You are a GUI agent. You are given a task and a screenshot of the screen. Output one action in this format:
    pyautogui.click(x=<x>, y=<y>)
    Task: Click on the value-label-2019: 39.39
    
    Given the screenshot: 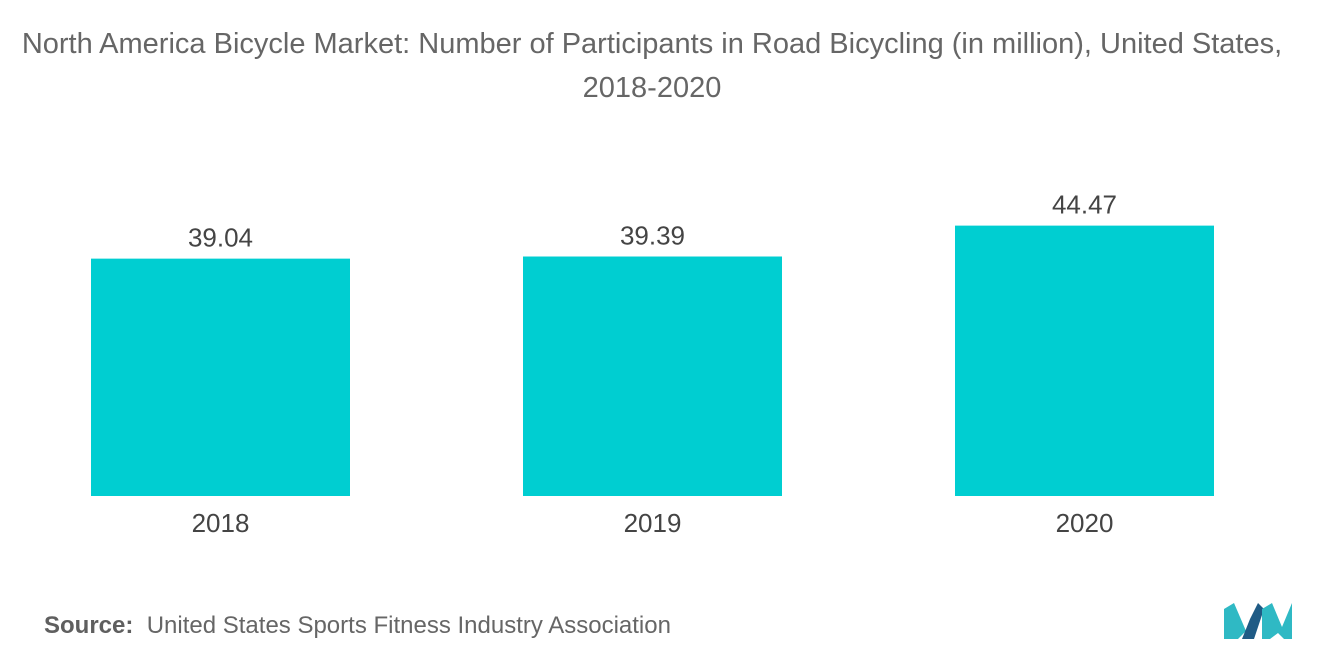 What is the action you would take?
    pyautogui.click(x=652, y=236)
    